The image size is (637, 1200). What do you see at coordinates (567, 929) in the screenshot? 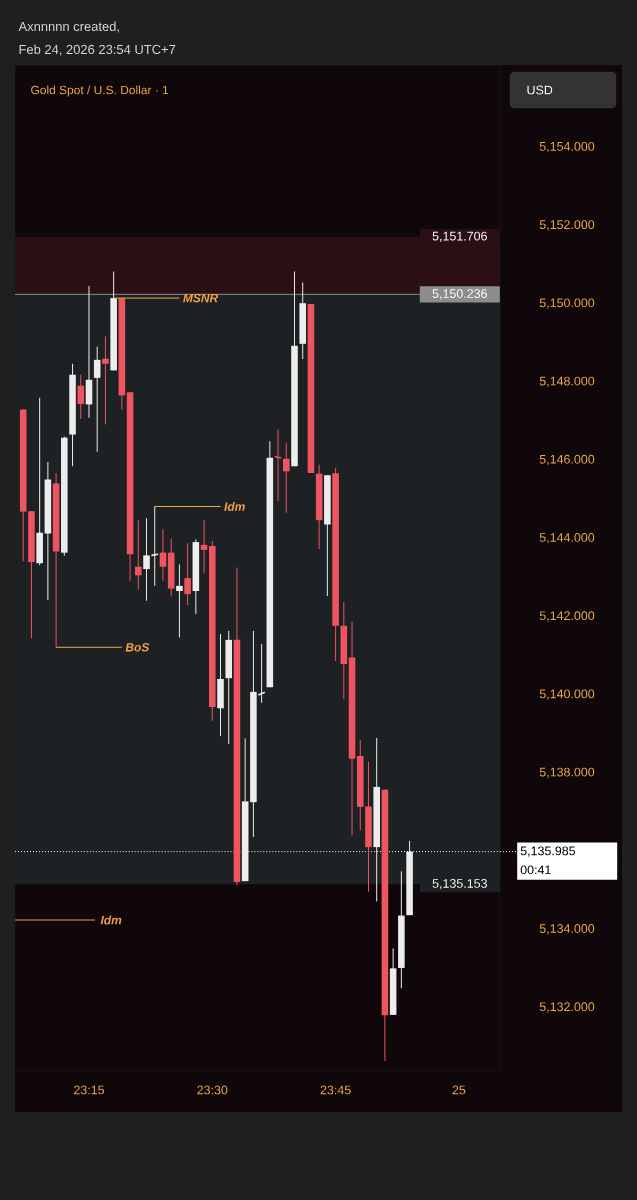
I see `y-tick-label: 5,134.000` at bounding box center [567, 929].